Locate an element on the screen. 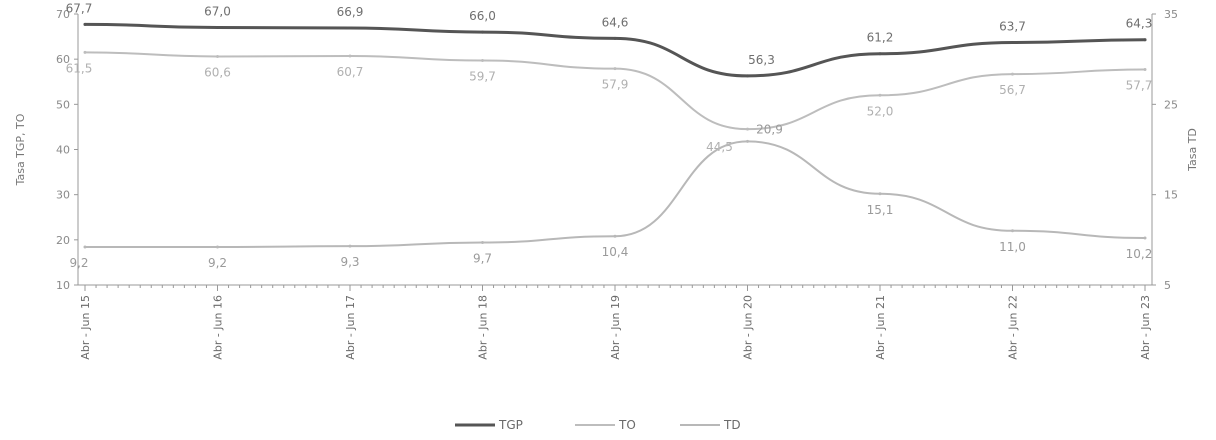 The width and height of the screenshot is (1216, 440). y-tick-label-left: 50 is located at coordinates (63, 104).